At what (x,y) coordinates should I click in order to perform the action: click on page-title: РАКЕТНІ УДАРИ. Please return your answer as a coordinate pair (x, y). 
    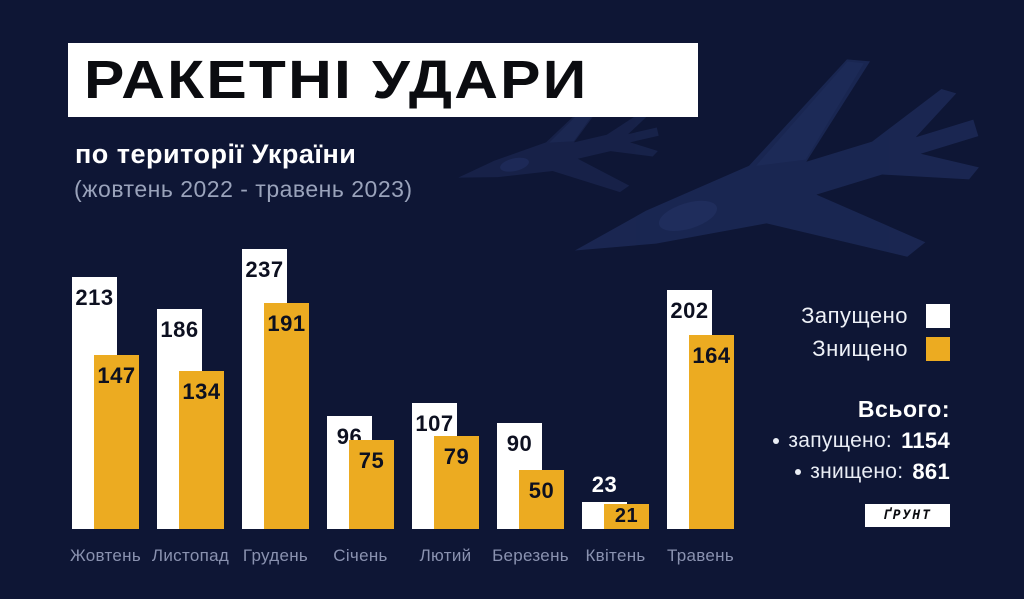
    Looking at the image, I should click on (336, 80).